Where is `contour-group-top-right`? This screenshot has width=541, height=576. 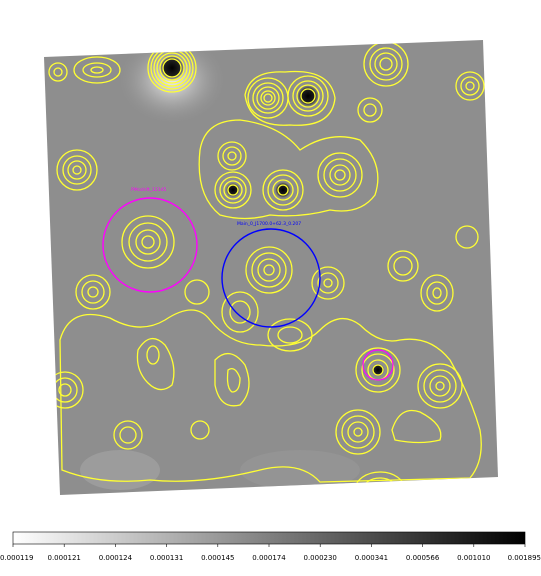
contour-group-top-right is located at coordinates (421, 82).